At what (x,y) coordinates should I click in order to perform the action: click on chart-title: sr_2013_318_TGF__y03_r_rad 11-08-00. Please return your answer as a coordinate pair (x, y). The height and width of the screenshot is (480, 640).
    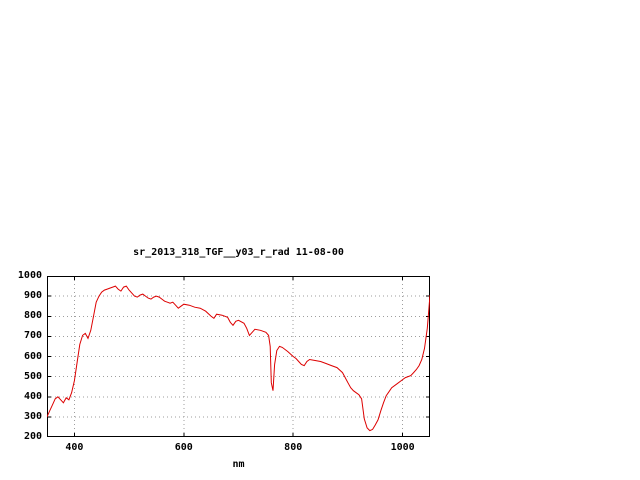
    Looking at the image, I should click on (238, 252).